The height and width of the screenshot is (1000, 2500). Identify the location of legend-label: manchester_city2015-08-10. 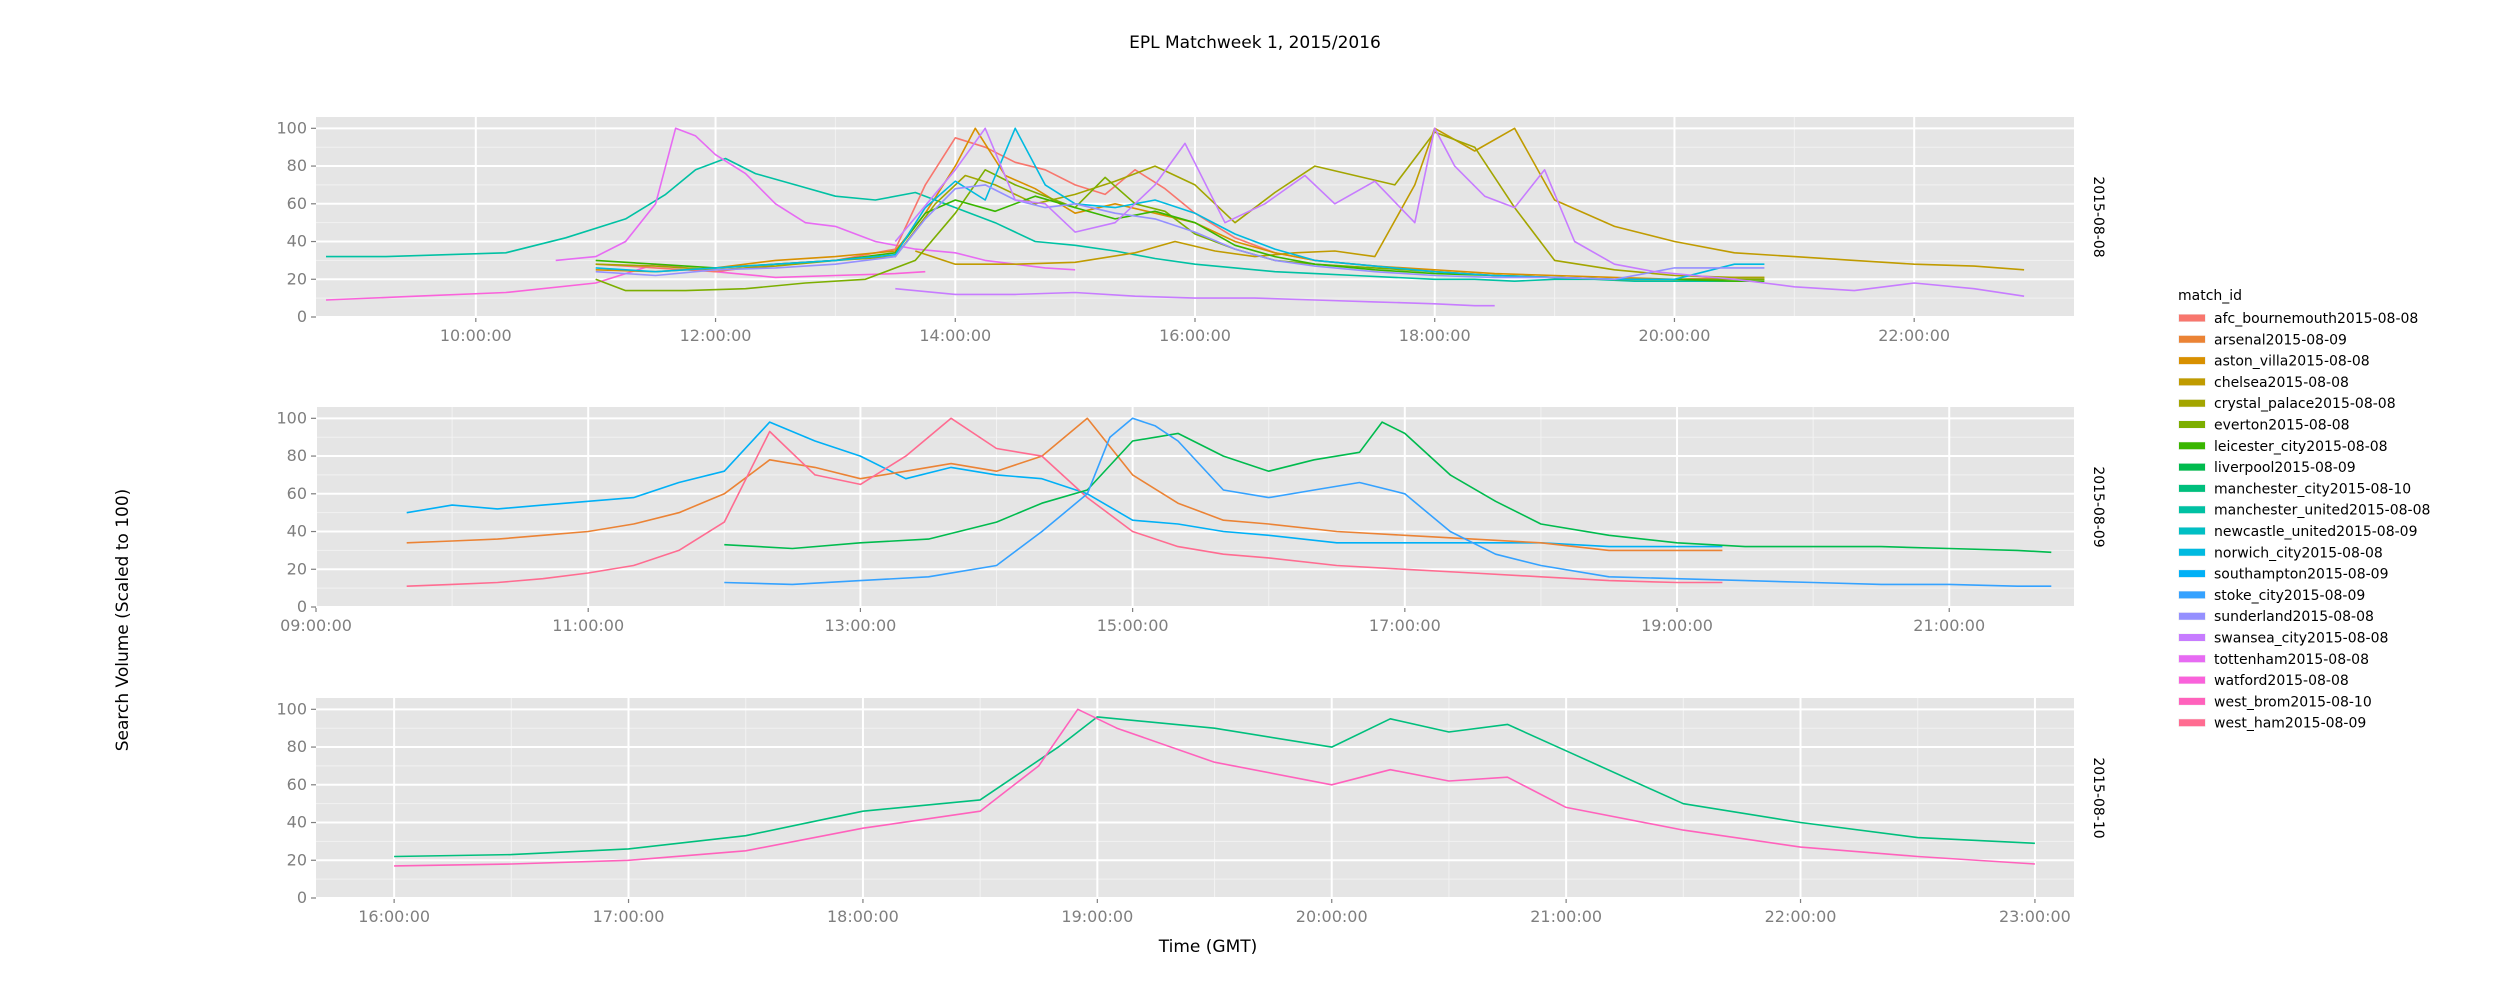
(2312, 489).